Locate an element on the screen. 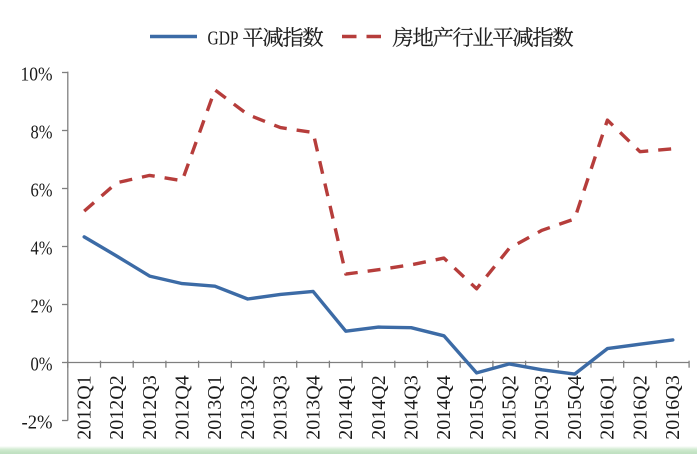 The height and width of the screenshot is (459, 697). svg-text: 8% is located at coordinates (42, 133).